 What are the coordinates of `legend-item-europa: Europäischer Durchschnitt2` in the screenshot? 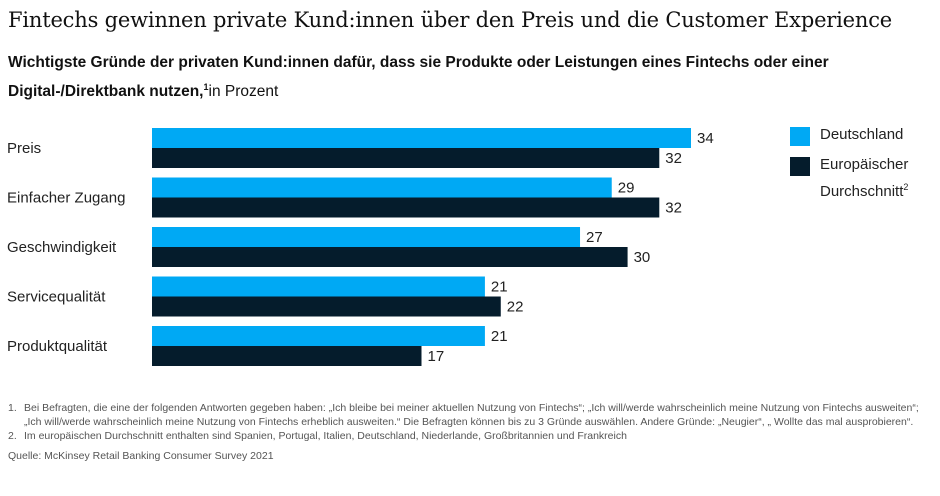 It's located at (855, 179).